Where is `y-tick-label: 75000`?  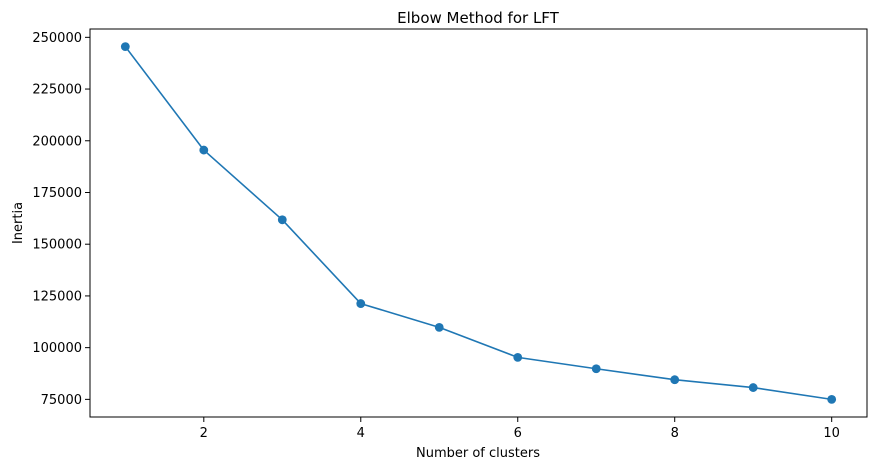 y-tick-label: 75000 is located at coordinates (61, 400).